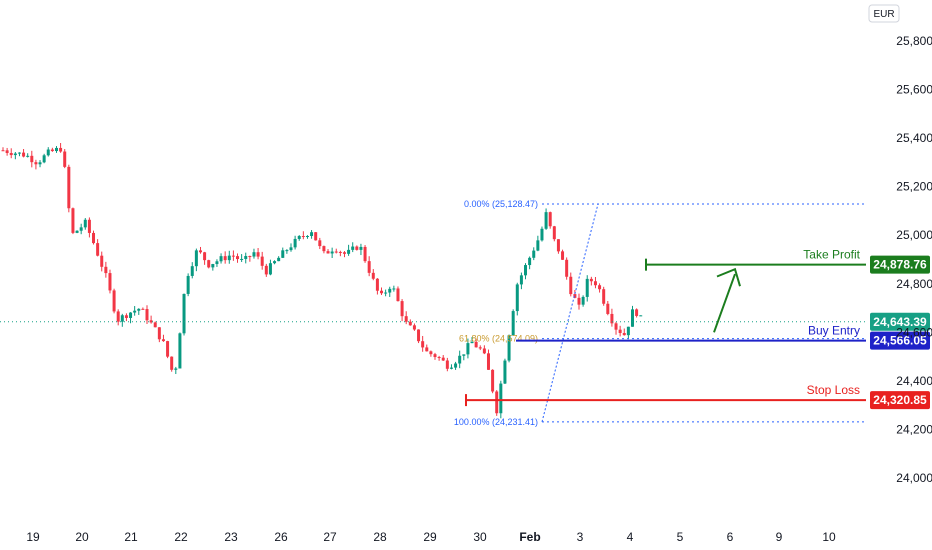 This screenshot has height=550, width=932. I want to click on level-label: Buy Entry, so click(834, 331).